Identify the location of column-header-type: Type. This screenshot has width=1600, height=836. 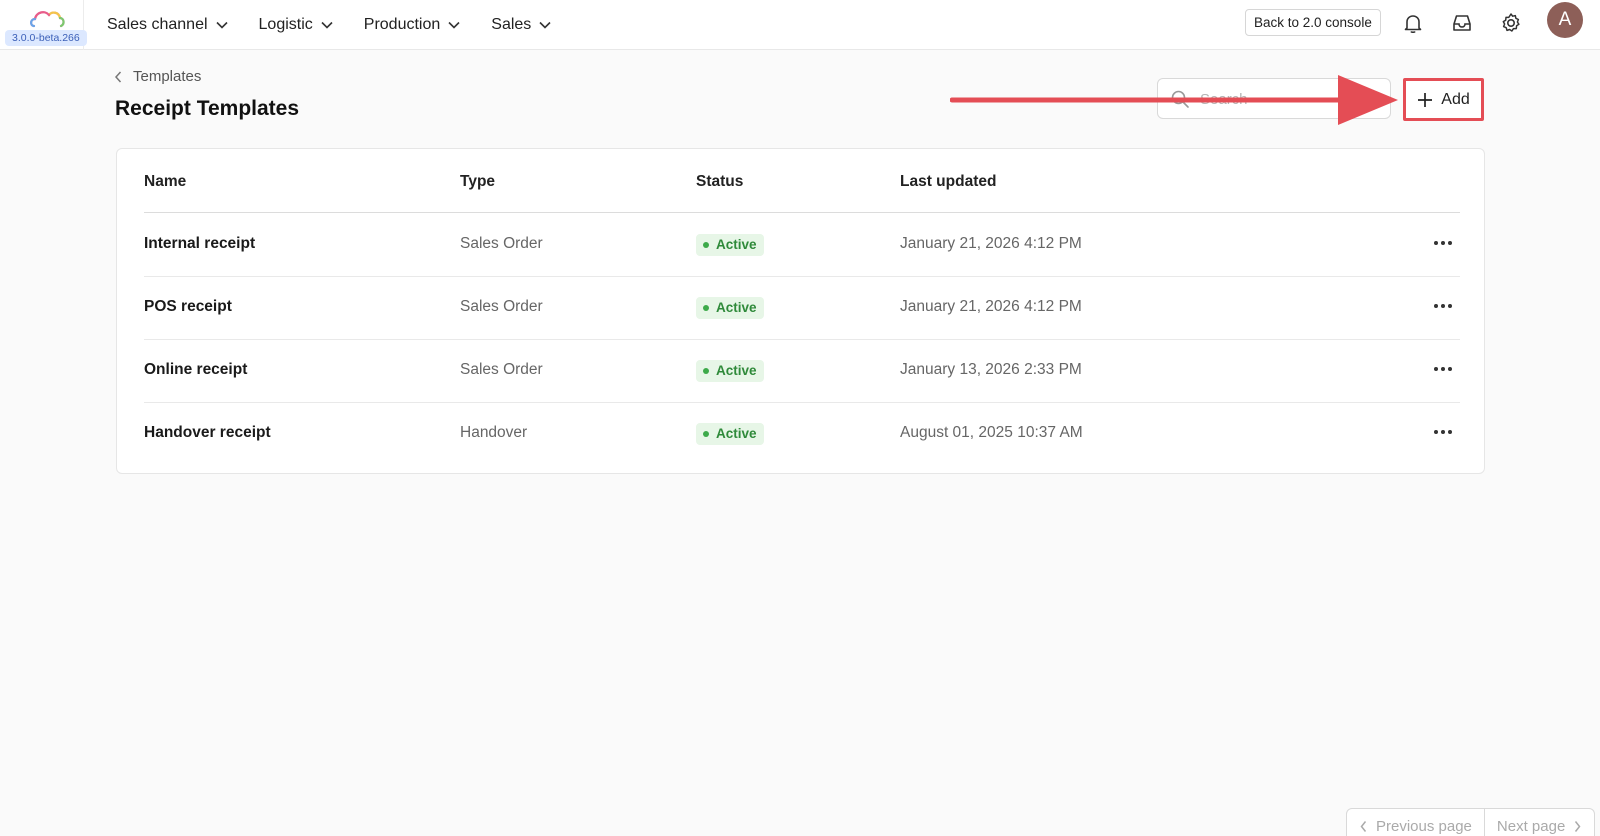
(478, 181).